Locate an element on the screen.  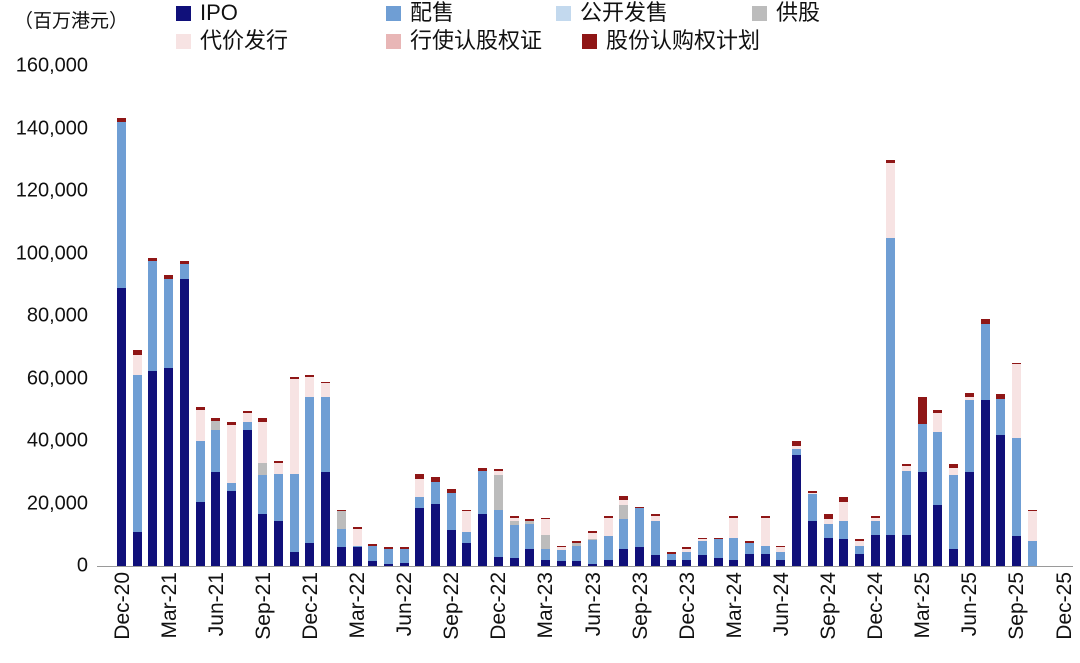
bar-segment-供股 is located at coordinates (341, 520).